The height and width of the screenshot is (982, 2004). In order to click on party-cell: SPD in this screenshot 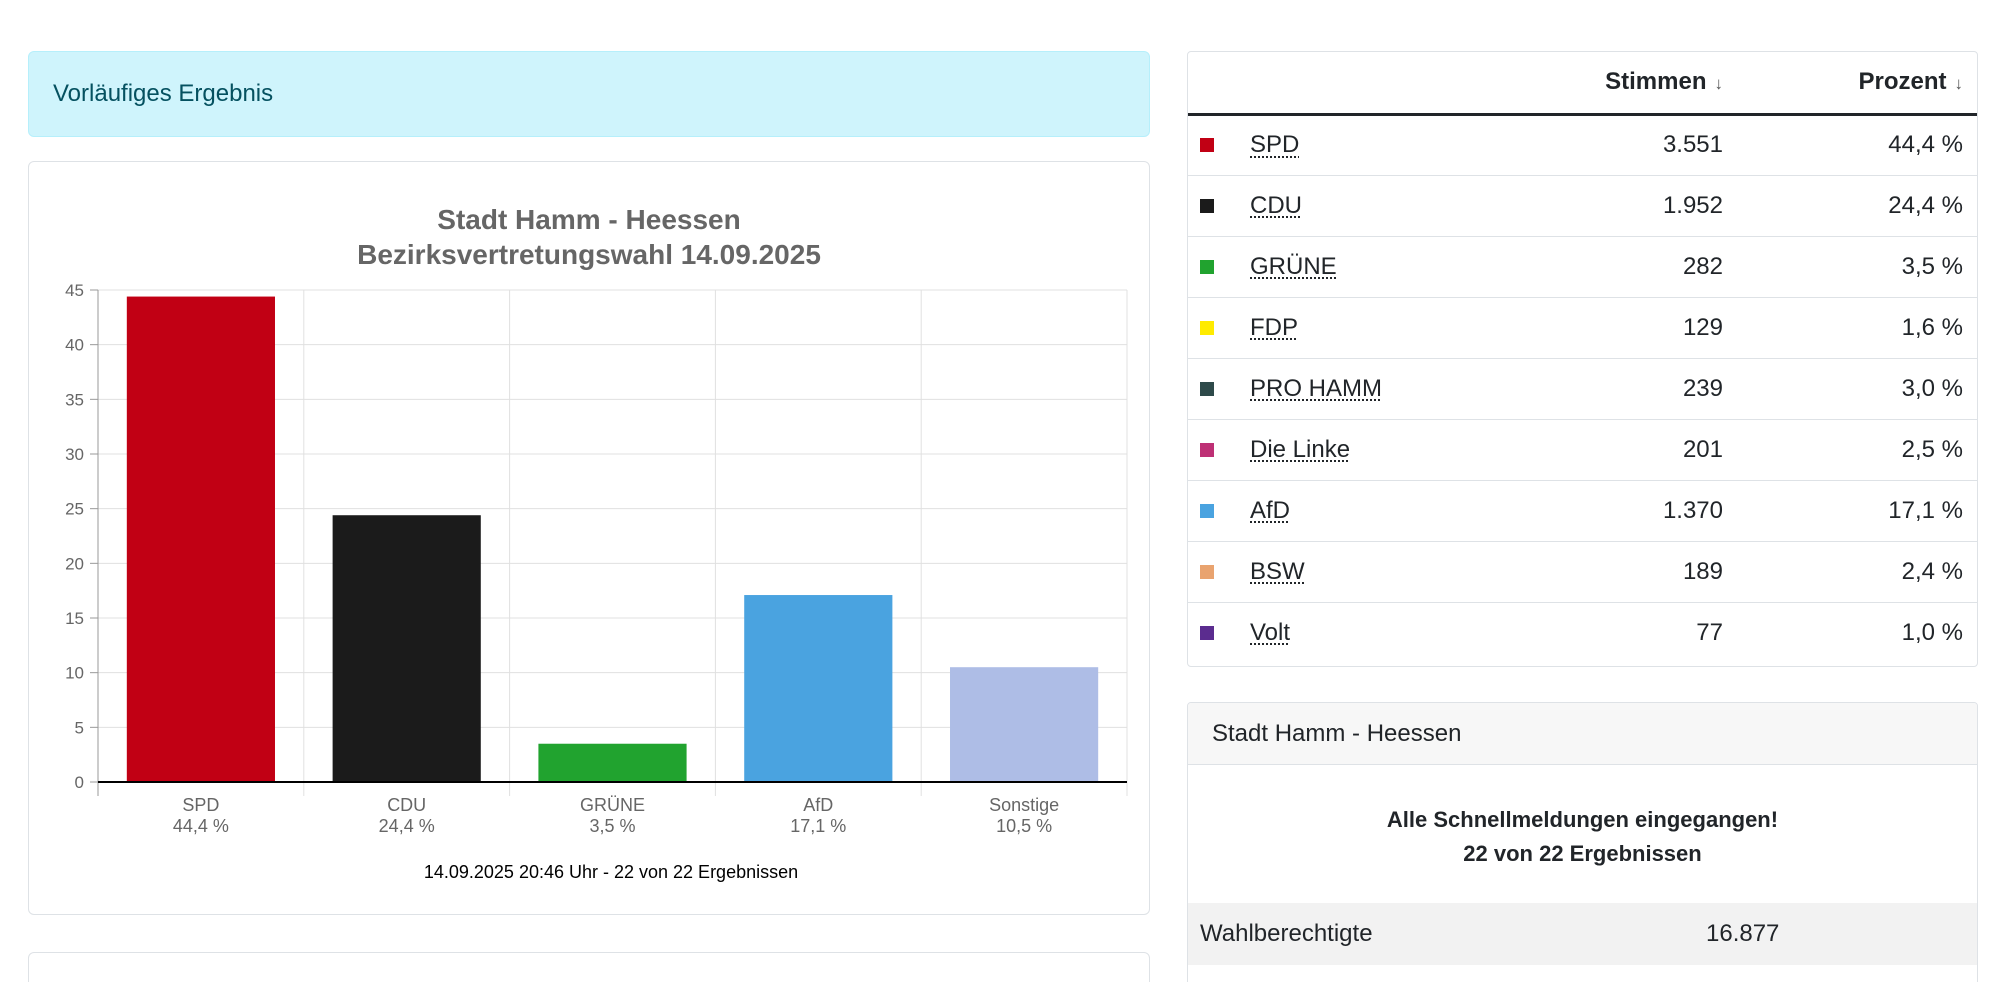, I will do `click(1372, 145)`.